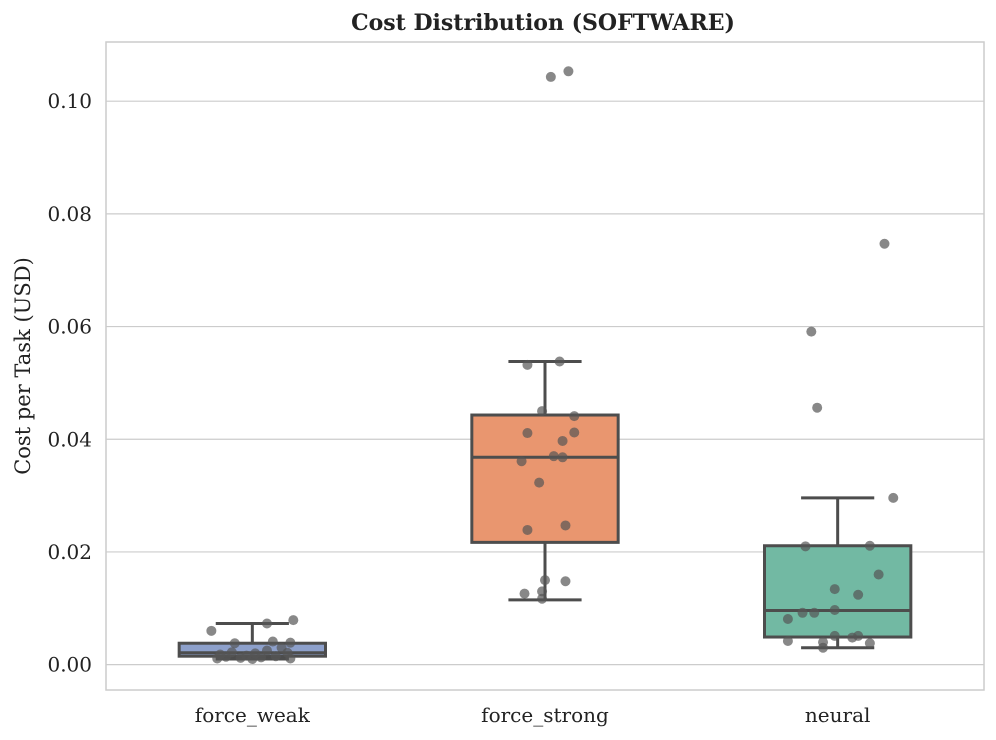 Image resolution: width=996 pixels, height=740 pixels. What do you see at coordinates (253, 715) in the screenshot?
I see `x-tick-label: force_weak` at bounding box center [253, 715].